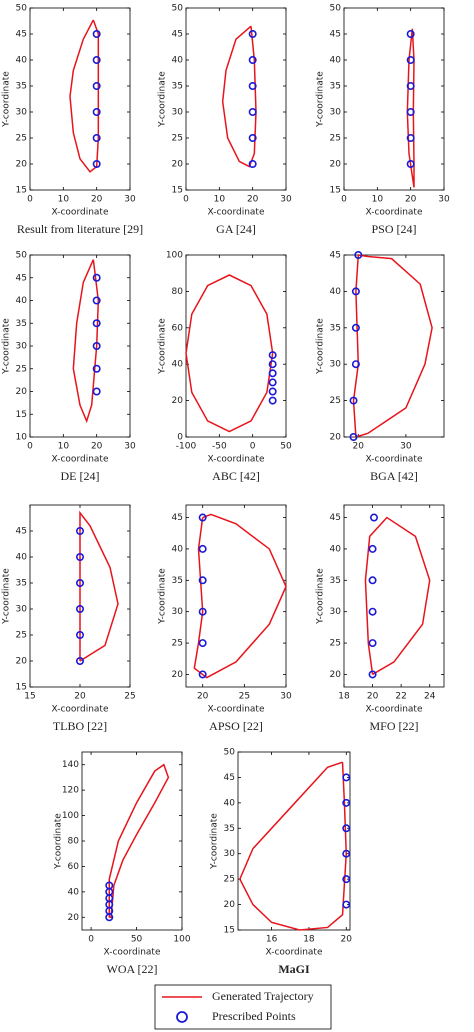 The image size is (474, 1032). What do you see at coordinates (394, 476) in the screenshot?
I see `caption: BGA [42]` at bounding box center [394, 476].